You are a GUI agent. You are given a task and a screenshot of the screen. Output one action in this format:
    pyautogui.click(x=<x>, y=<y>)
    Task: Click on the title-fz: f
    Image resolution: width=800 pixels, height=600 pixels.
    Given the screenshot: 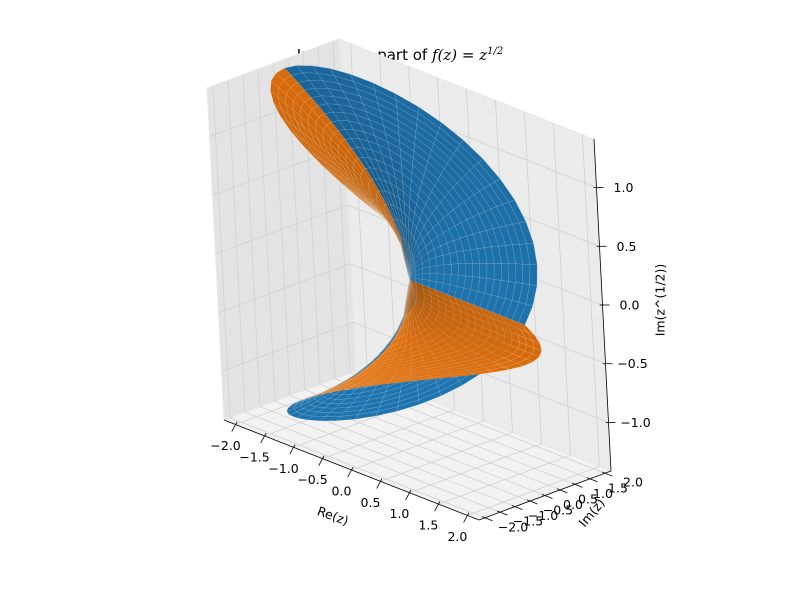 What is the action you would take?
    pyautogui.click(x=434, y=55)
    